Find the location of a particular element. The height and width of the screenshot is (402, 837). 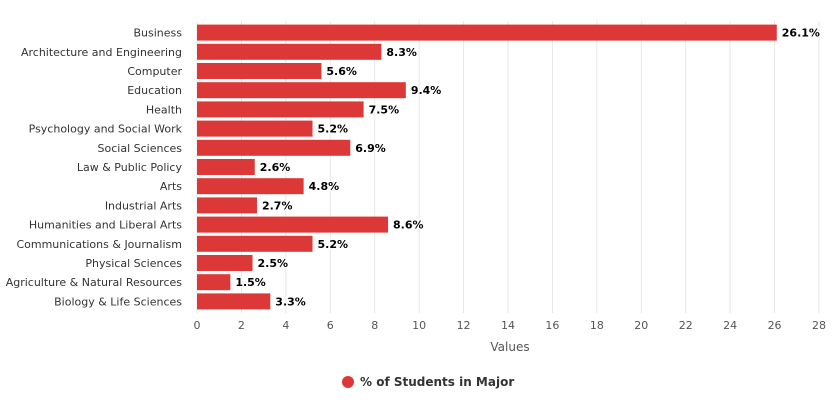

data-label: 5.6% is located at coordinates (341, 71).